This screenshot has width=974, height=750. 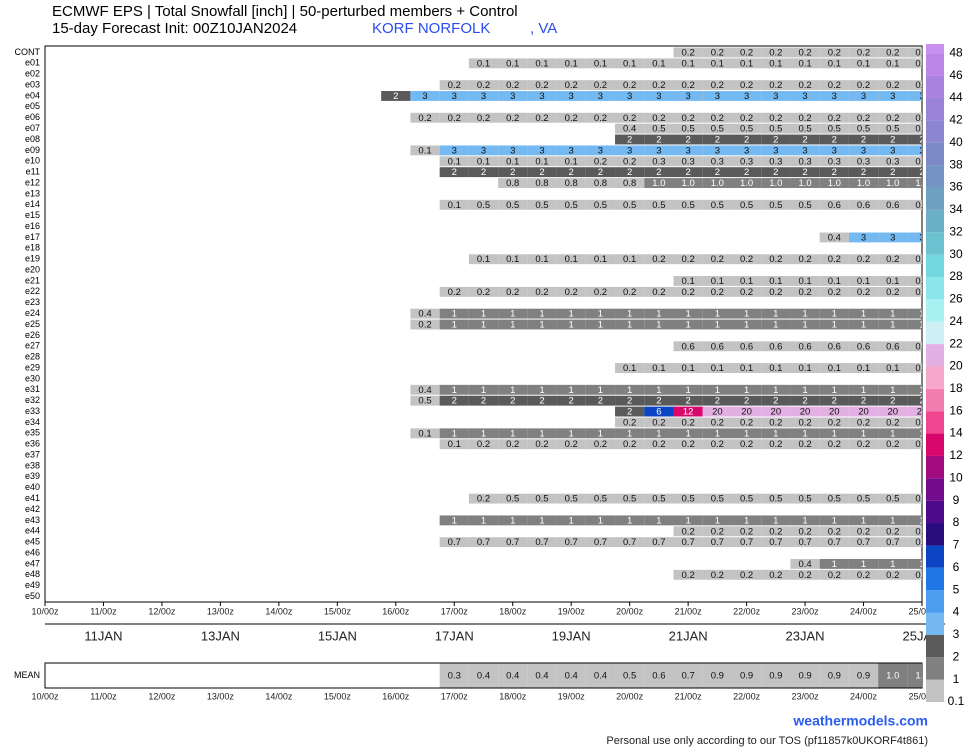 I want to click on date-label: 17JAN, so click(x=454, y=635).